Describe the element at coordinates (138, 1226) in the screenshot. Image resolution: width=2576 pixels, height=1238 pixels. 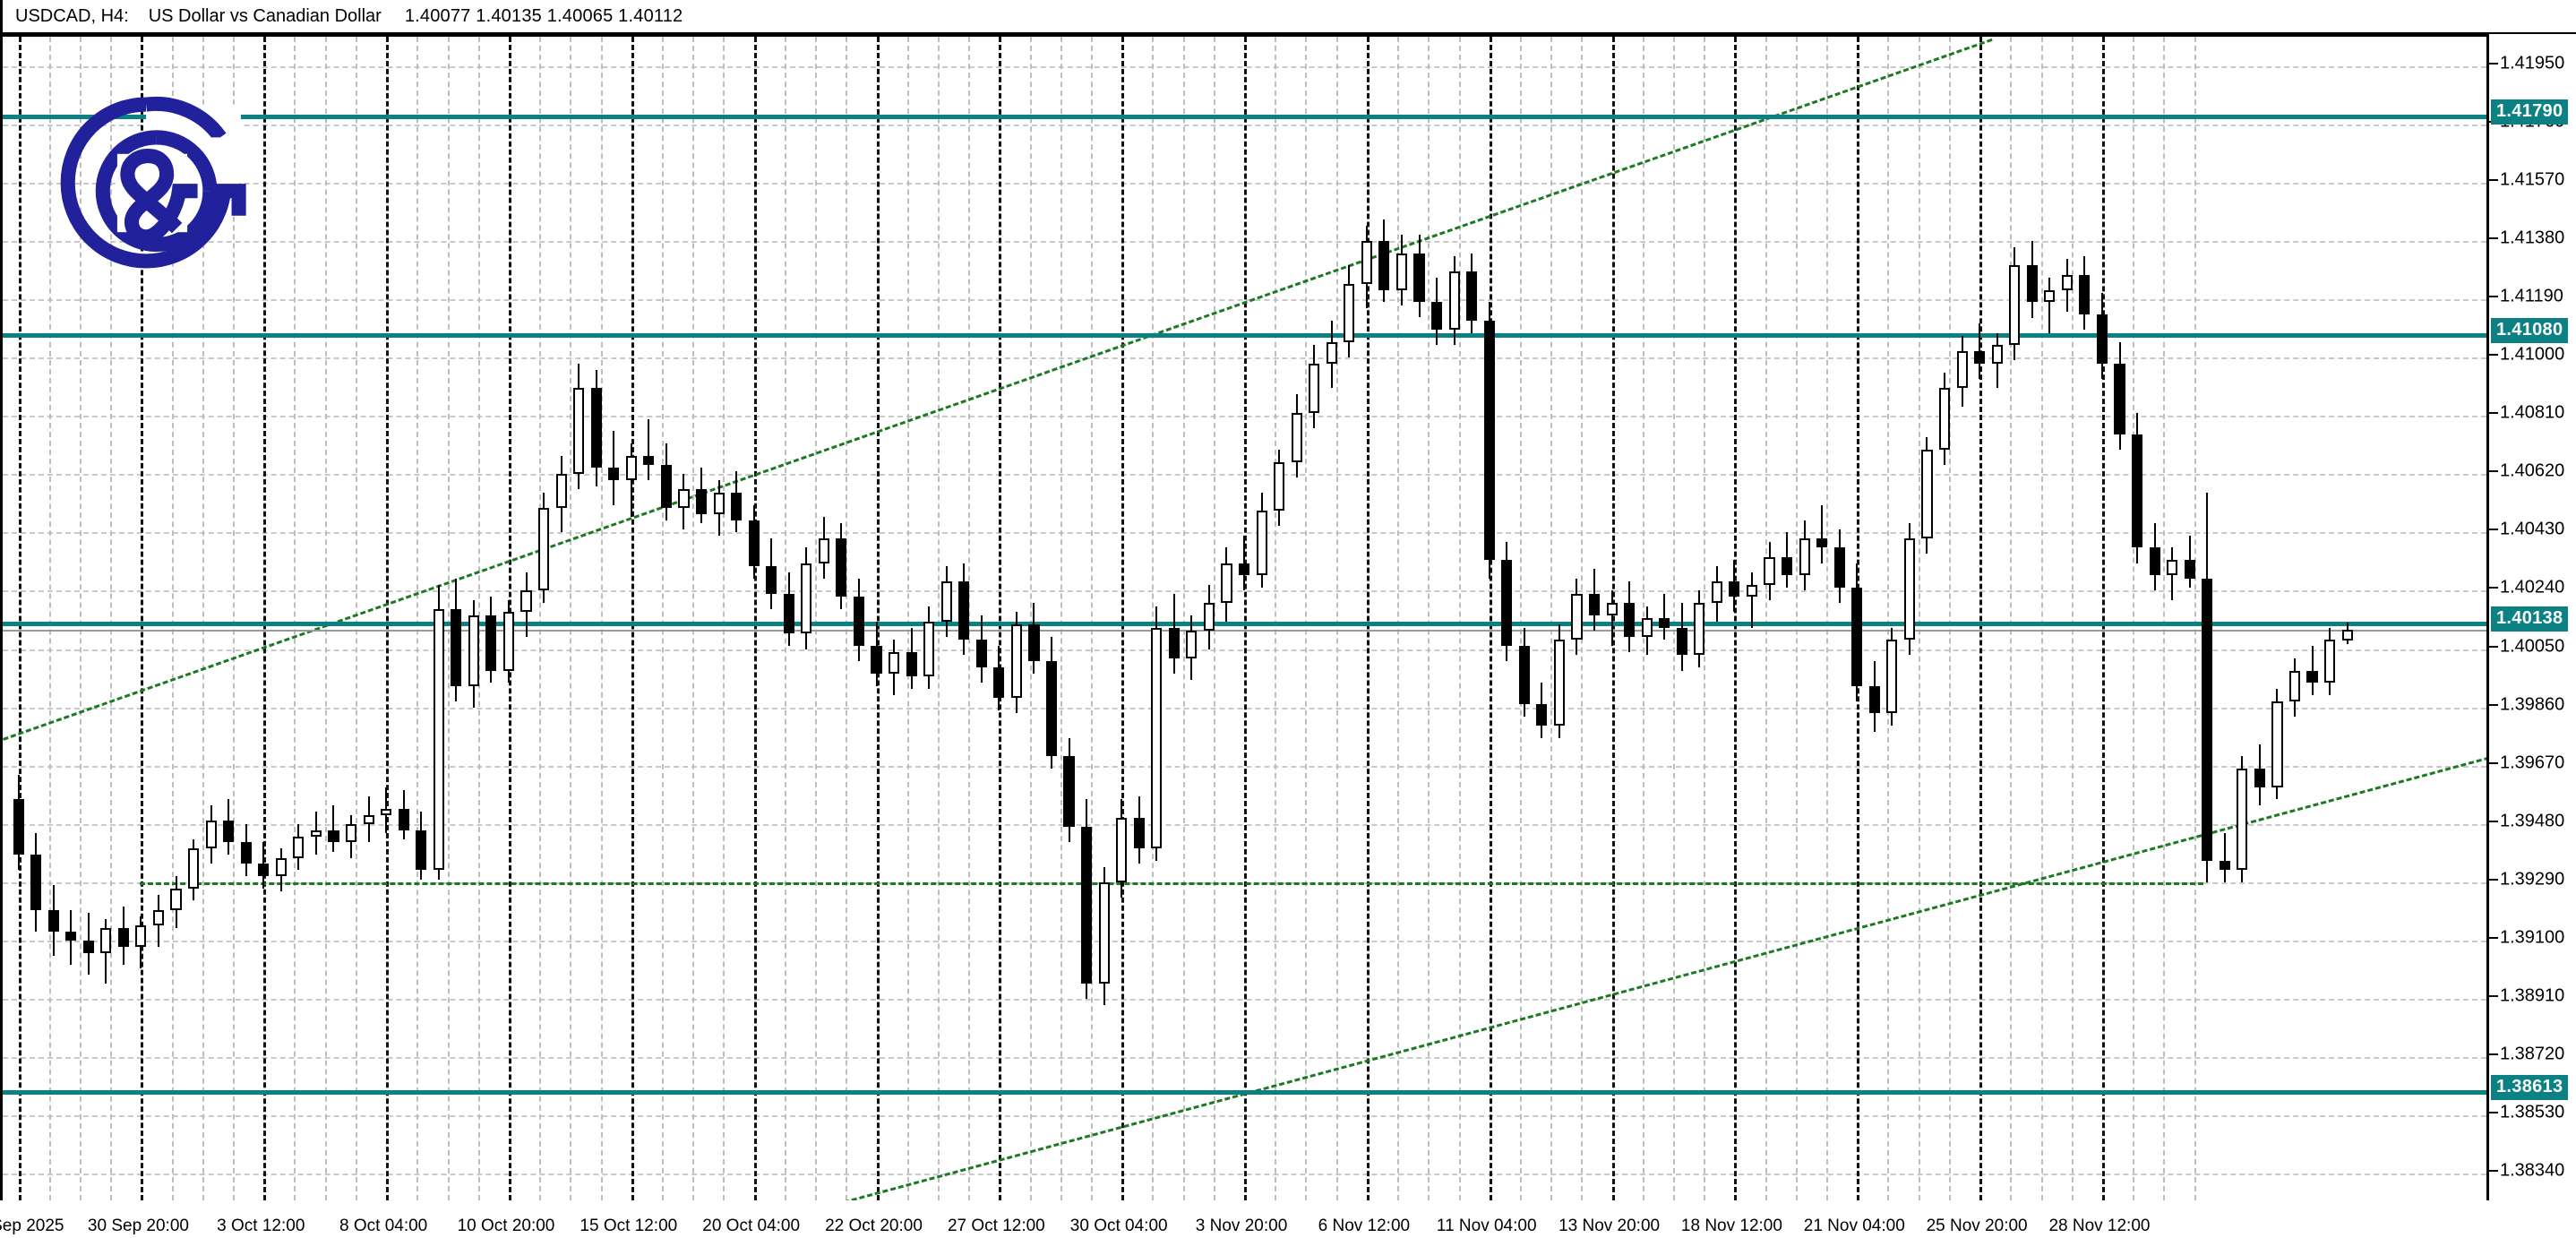
I see `time-axis-label: 30 Sep 20:00` at that location.